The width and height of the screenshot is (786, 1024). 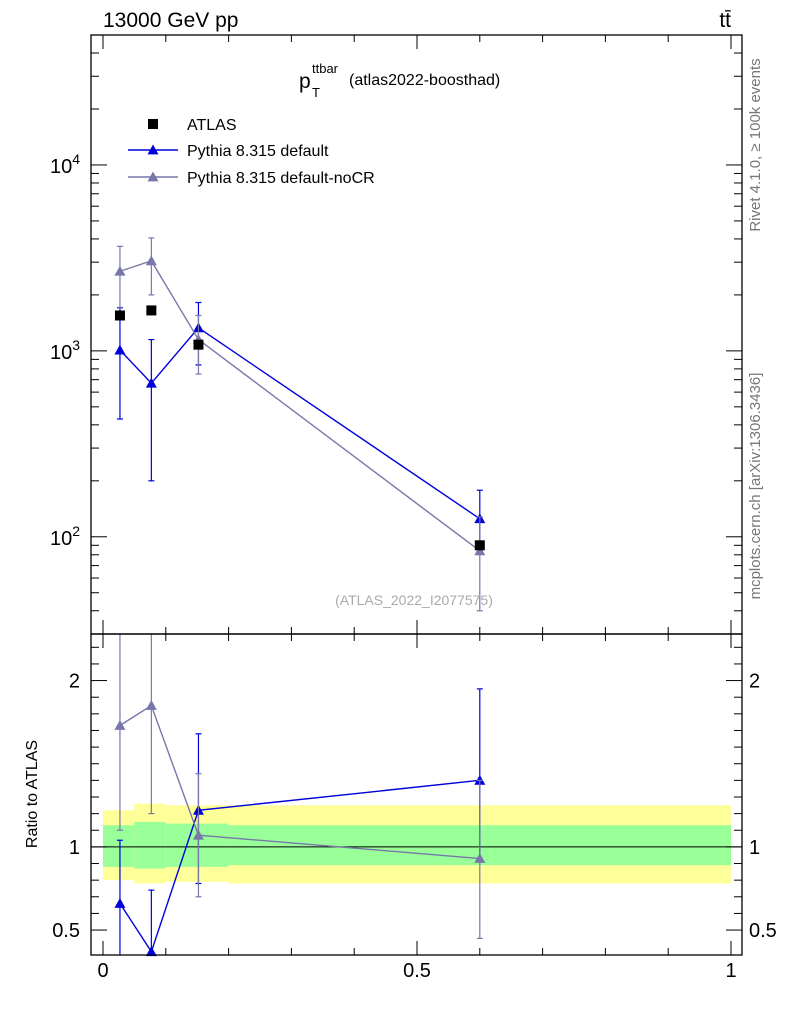 I want to click on uncertainty-bands, so click(x=416, y=843).